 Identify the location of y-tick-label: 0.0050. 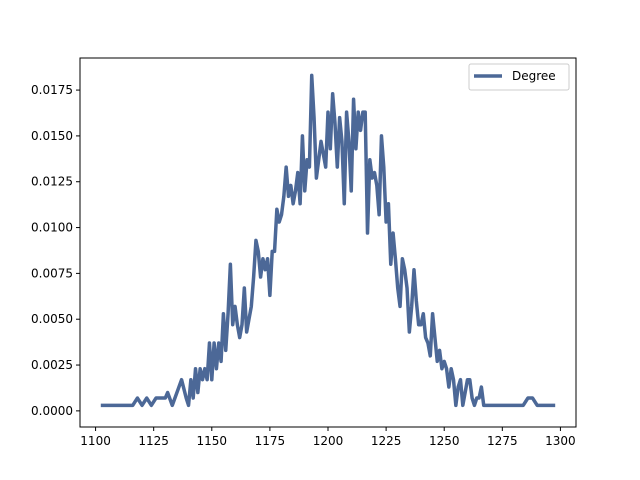
(52, 319).